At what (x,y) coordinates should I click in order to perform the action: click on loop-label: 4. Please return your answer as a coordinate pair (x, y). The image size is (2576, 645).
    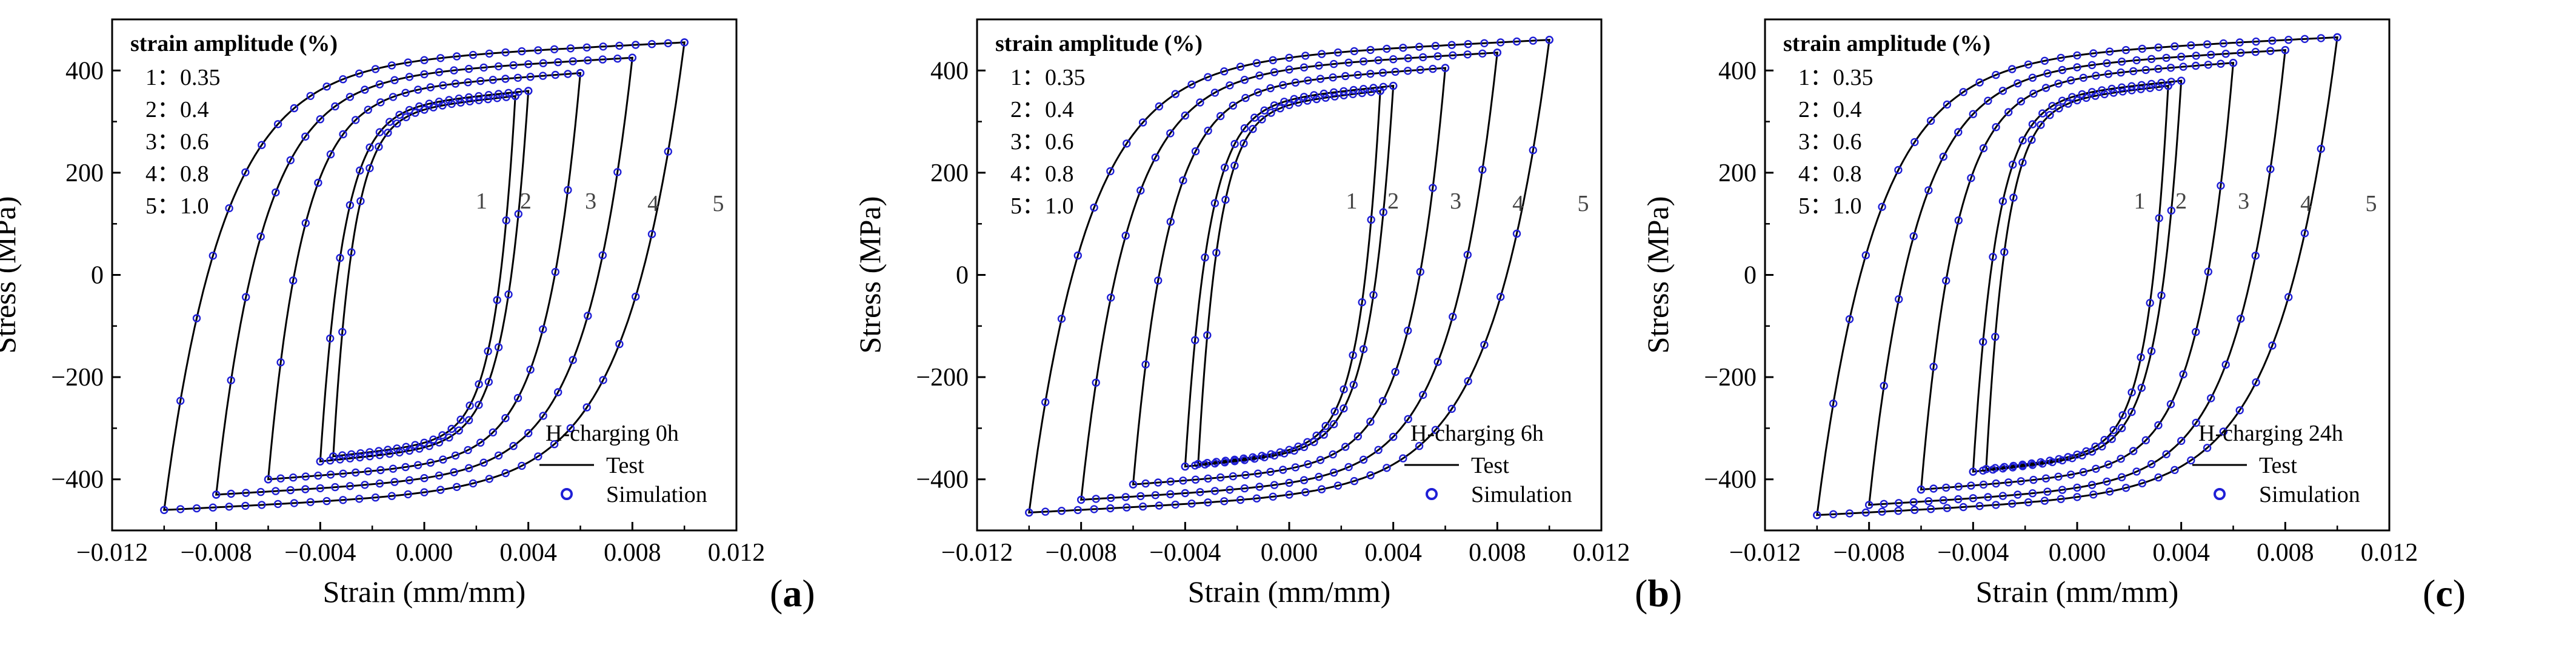
    Looking at the image, I should click on (2306, 204).